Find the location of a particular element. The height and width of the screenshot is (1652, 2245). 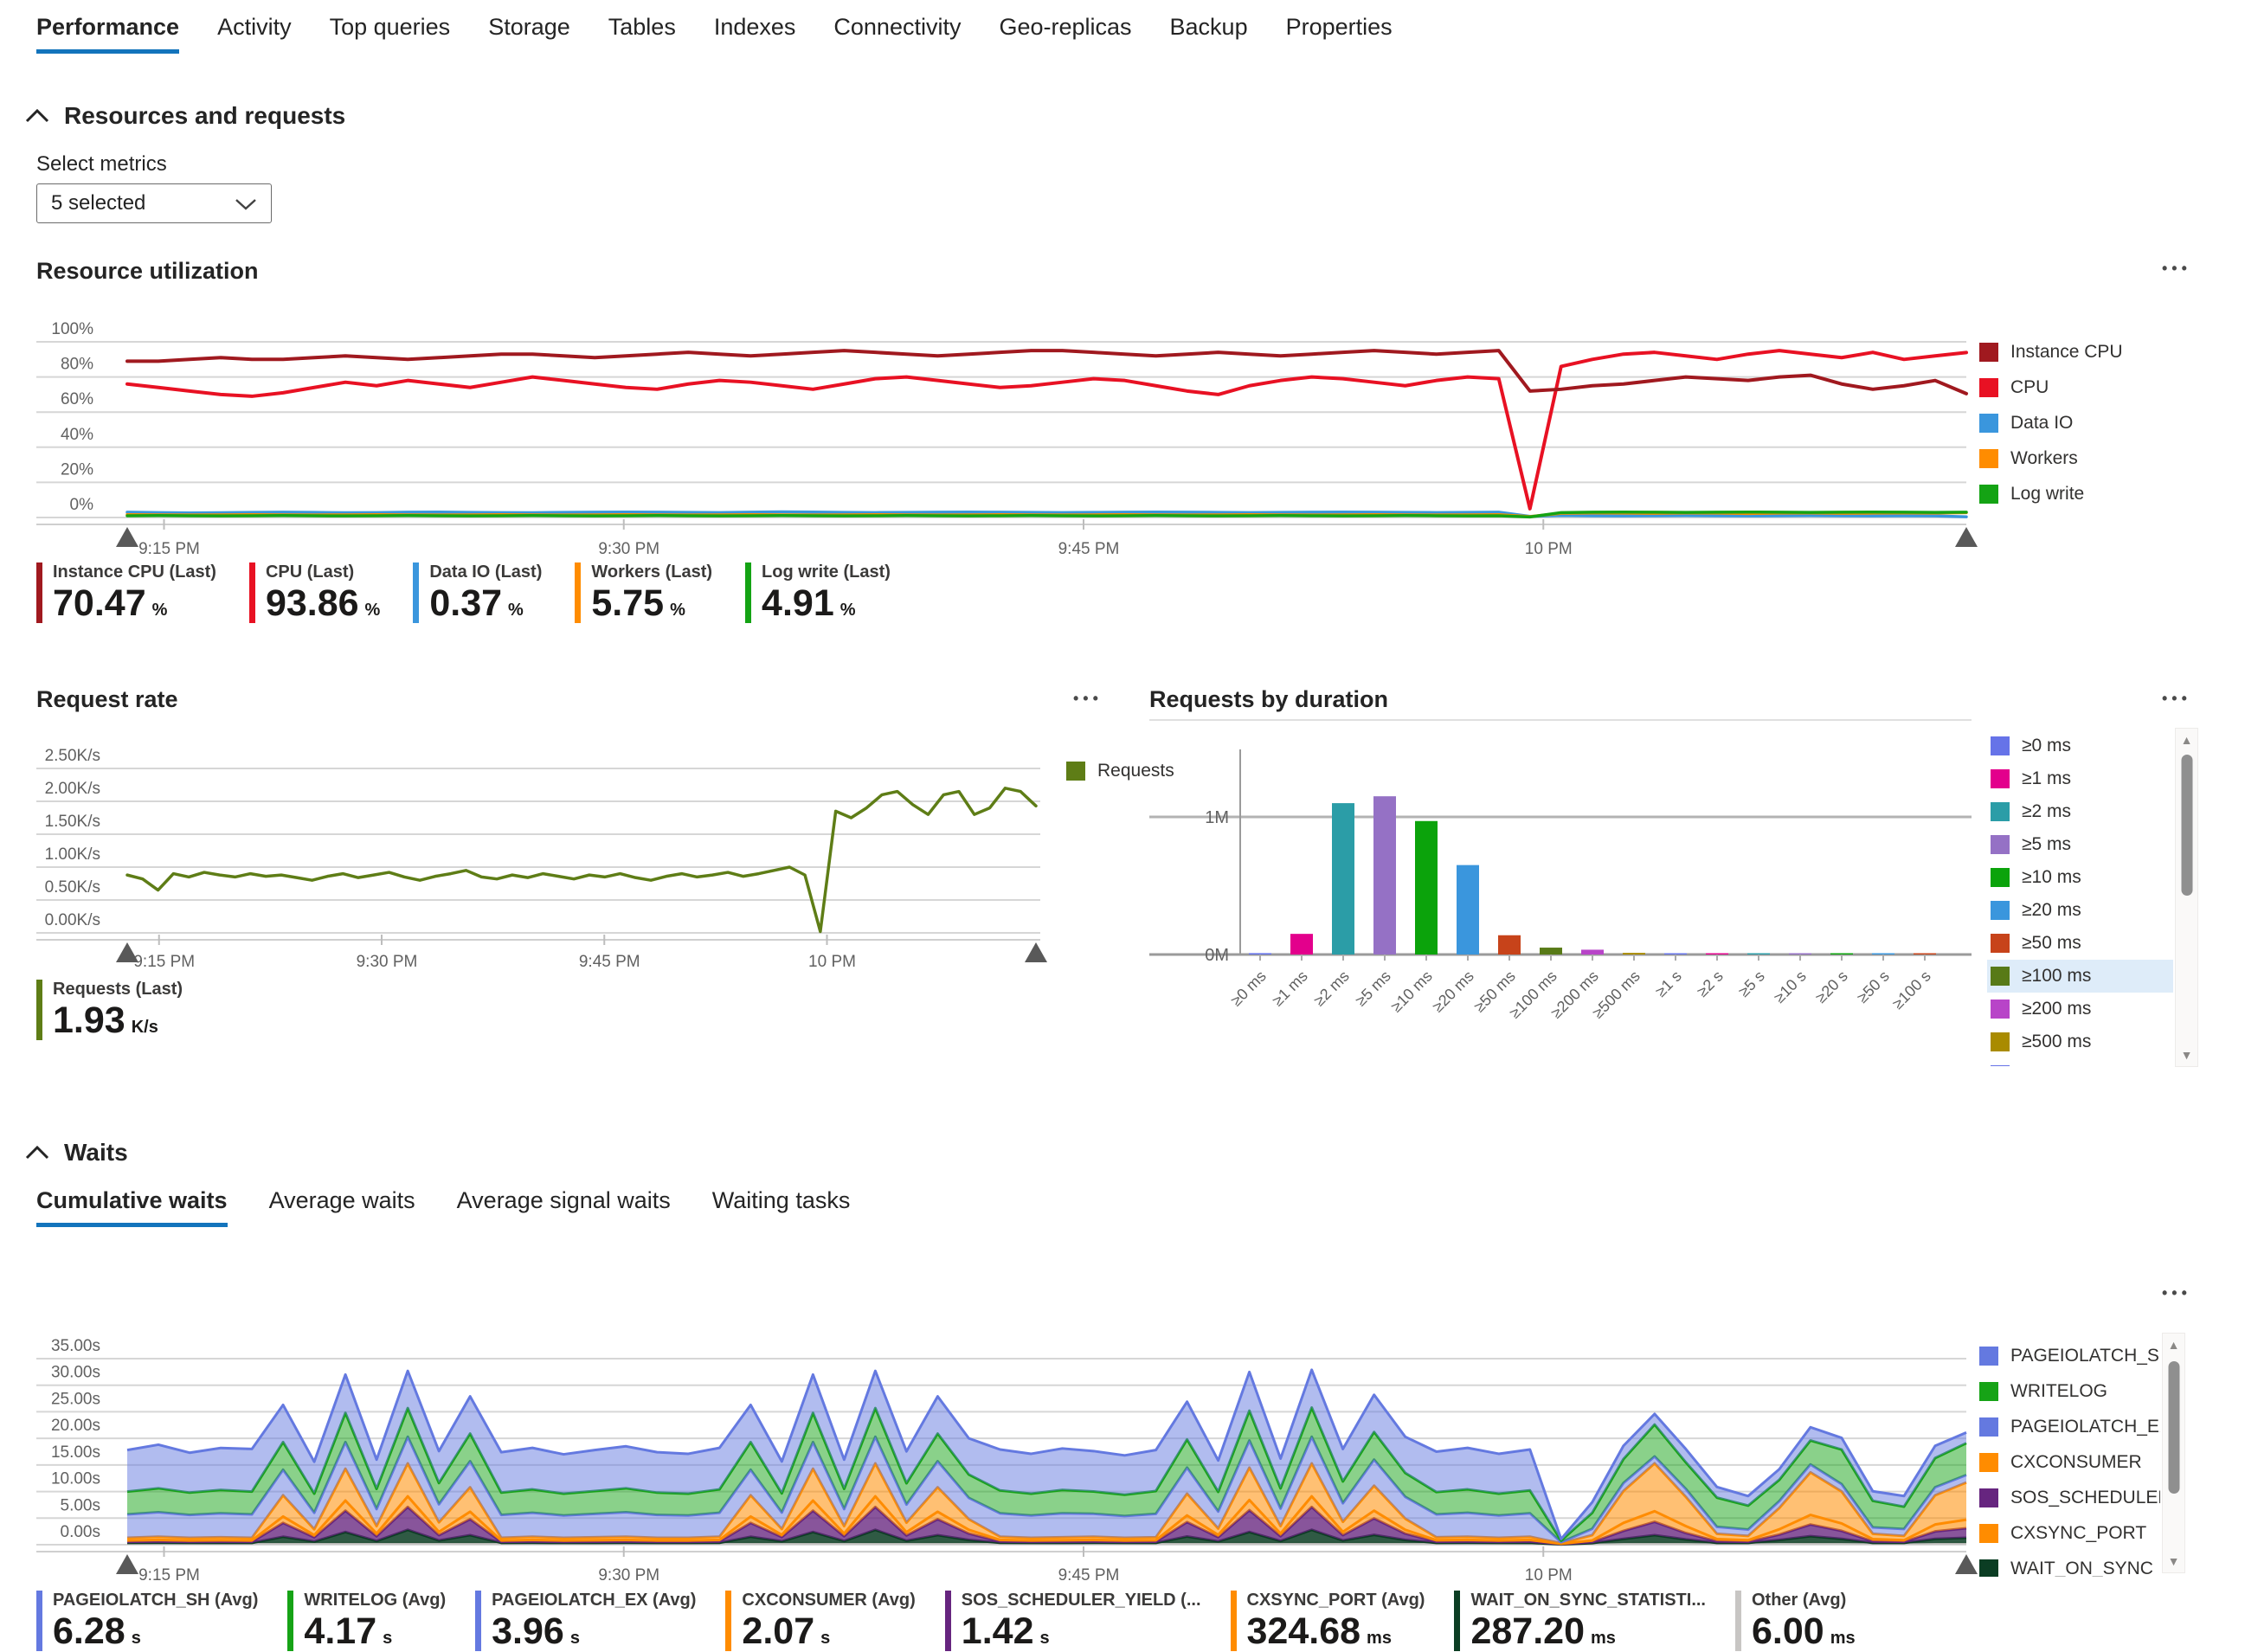

bar-5-s is located at coordinates (1759, 954).